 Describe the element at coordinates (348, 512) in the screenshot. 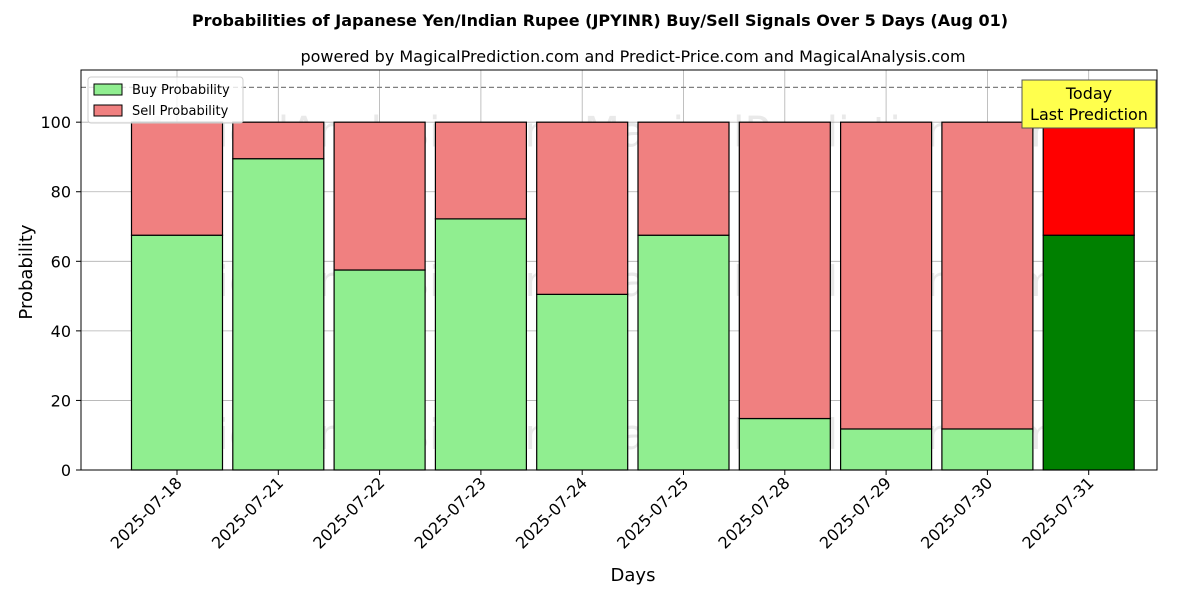

I see `x-tick-label: 2025-07-22` at that location.